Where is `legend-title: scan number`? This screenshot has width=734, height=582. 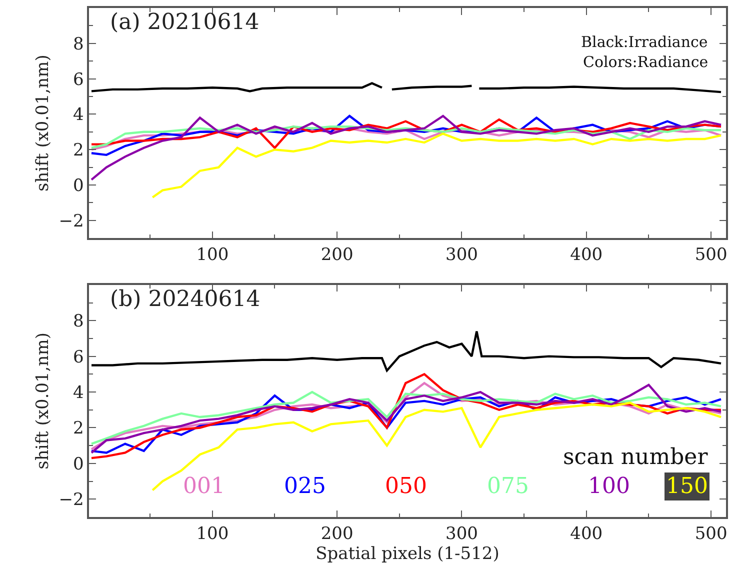 legend-title: scan number is located at coordinates (635, 457).